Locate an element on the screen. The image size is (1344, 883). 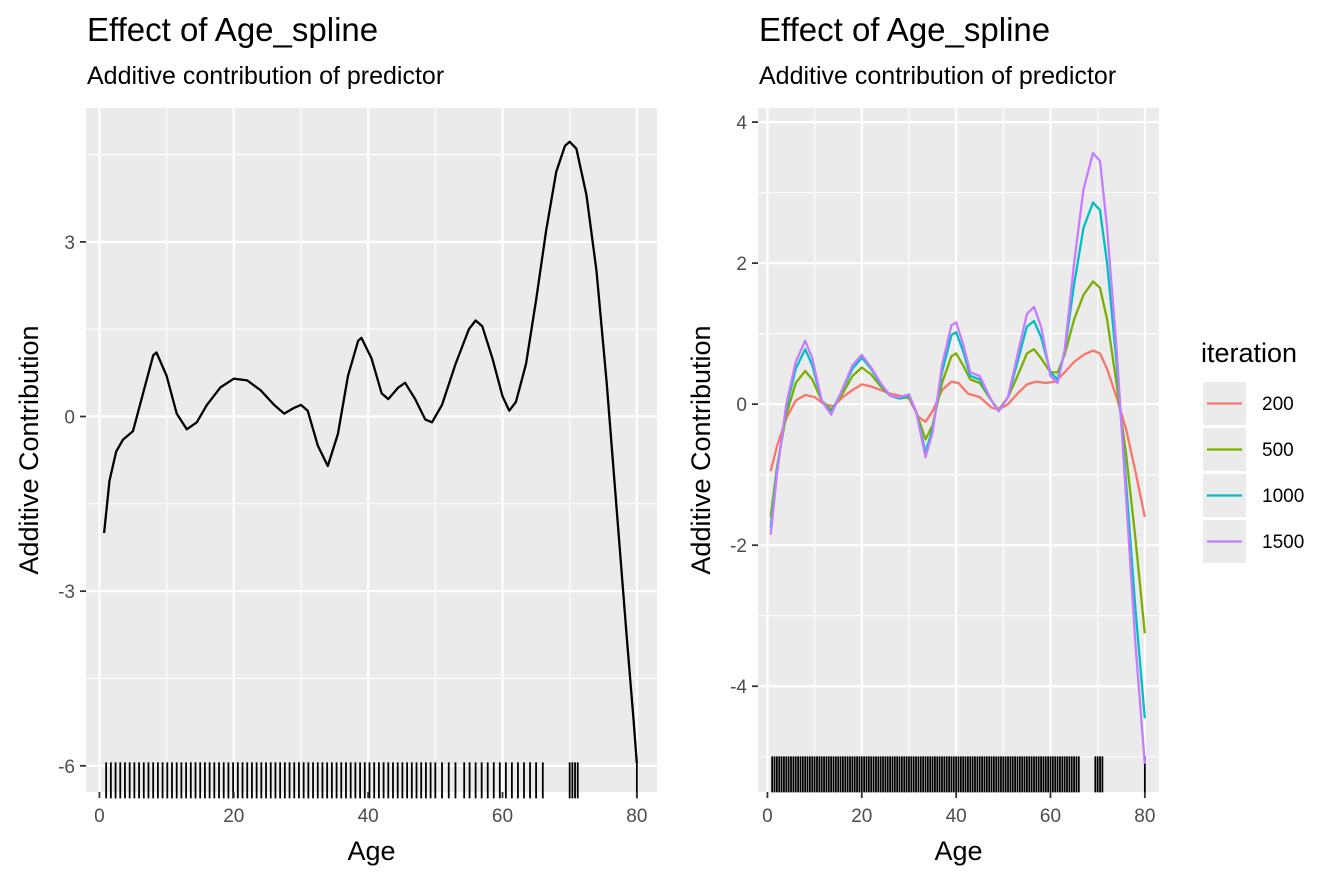
legend-label: 1500 is located at coordinates (1283, 542).